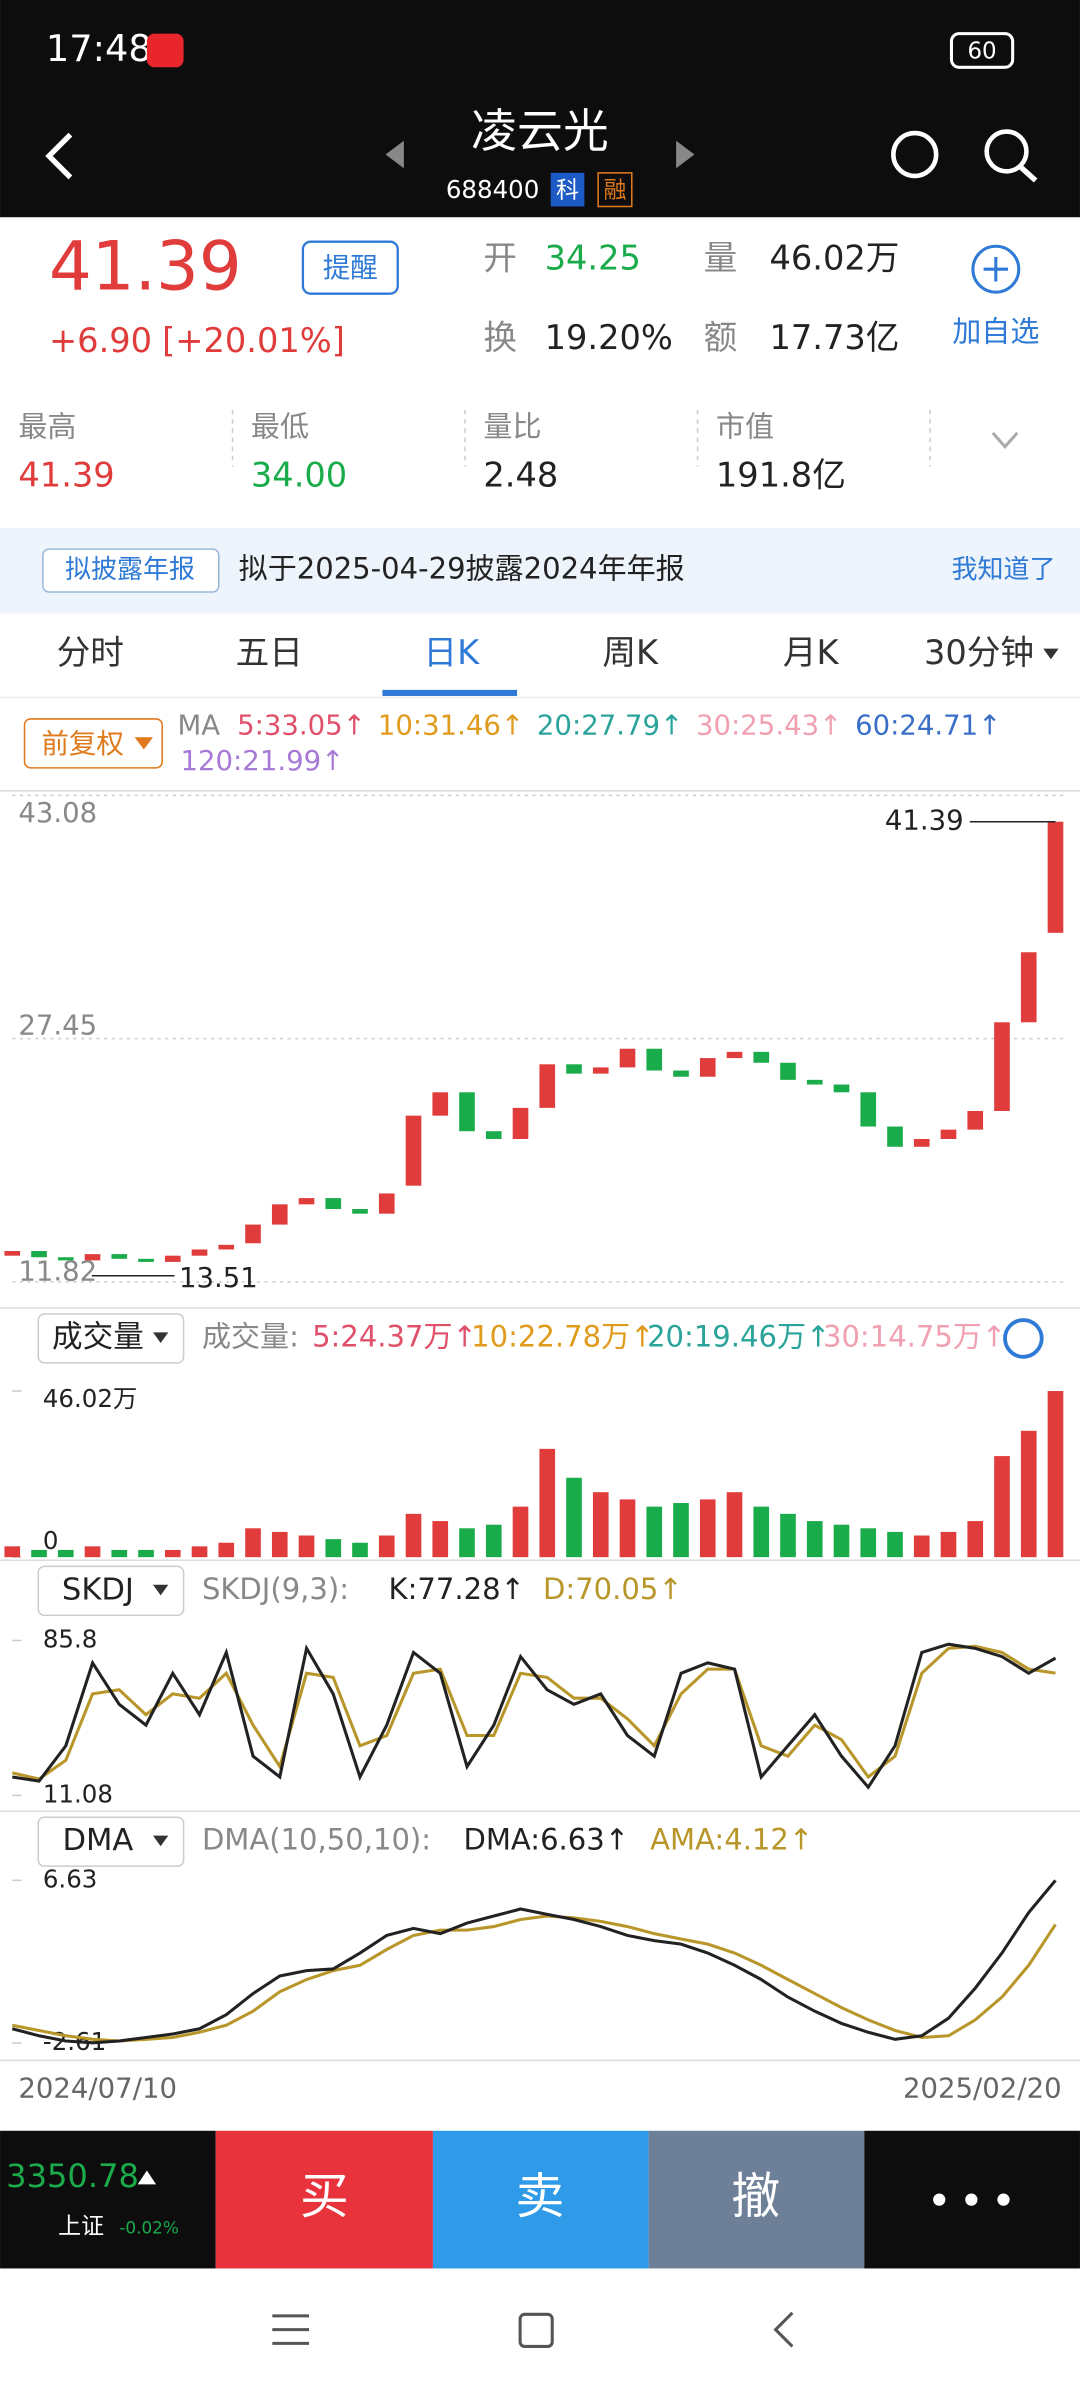 The height and width of the screenshot is (2400, 1080). I want to click on banner-action: 我知道了, so click(1003, 570).